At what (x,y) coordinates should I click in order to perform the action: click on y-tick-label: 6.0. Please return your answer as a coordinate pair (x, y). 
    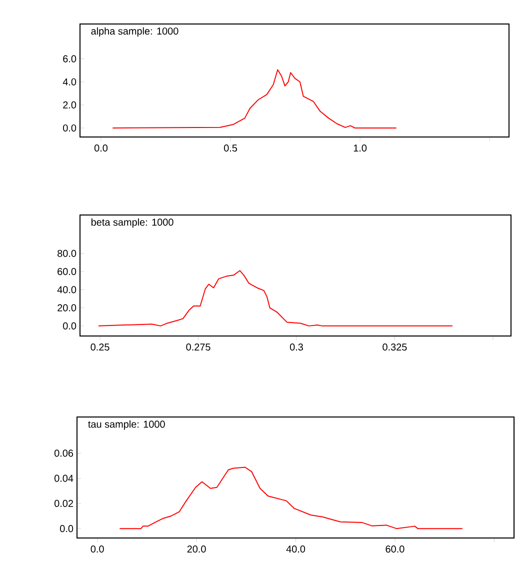
    Looking at the image, I should click on (69, 58).